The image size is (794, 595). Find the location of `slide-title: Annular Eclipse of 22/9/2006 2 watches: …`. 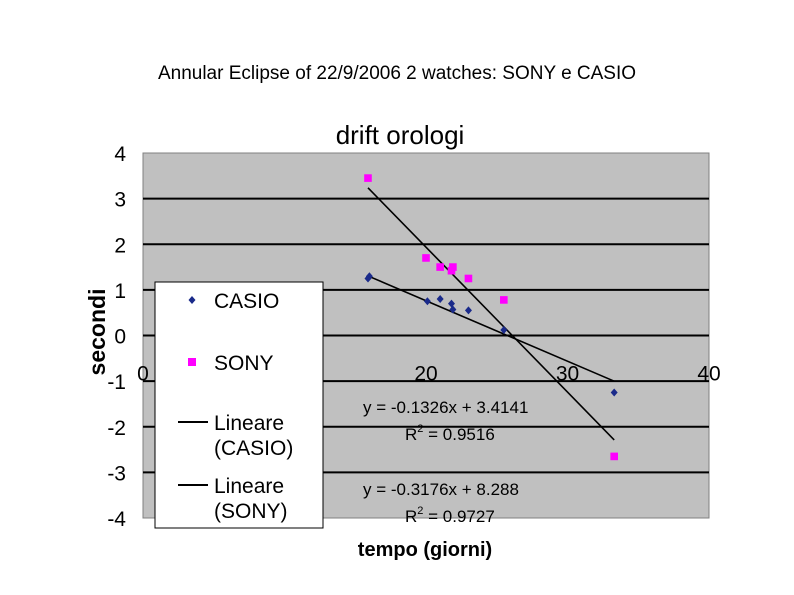

slide-title: Annular Eclipse of 22/9/2006 2 watches: … is located at coordinates (397, 73).